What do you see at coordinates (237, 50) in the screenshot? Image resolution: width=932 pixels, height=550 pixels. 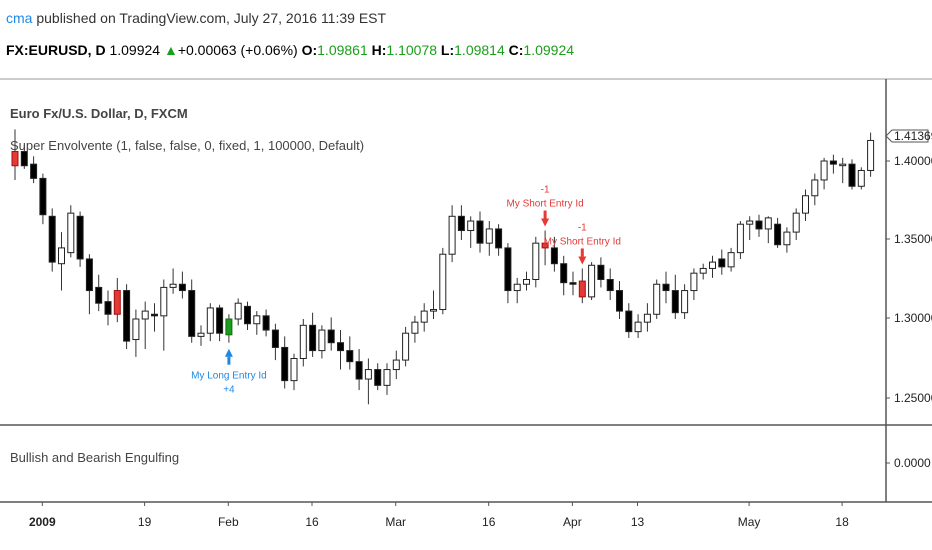 I see `price-change: +0.00063 (+0.06%)` at bounding box center [237, 50].